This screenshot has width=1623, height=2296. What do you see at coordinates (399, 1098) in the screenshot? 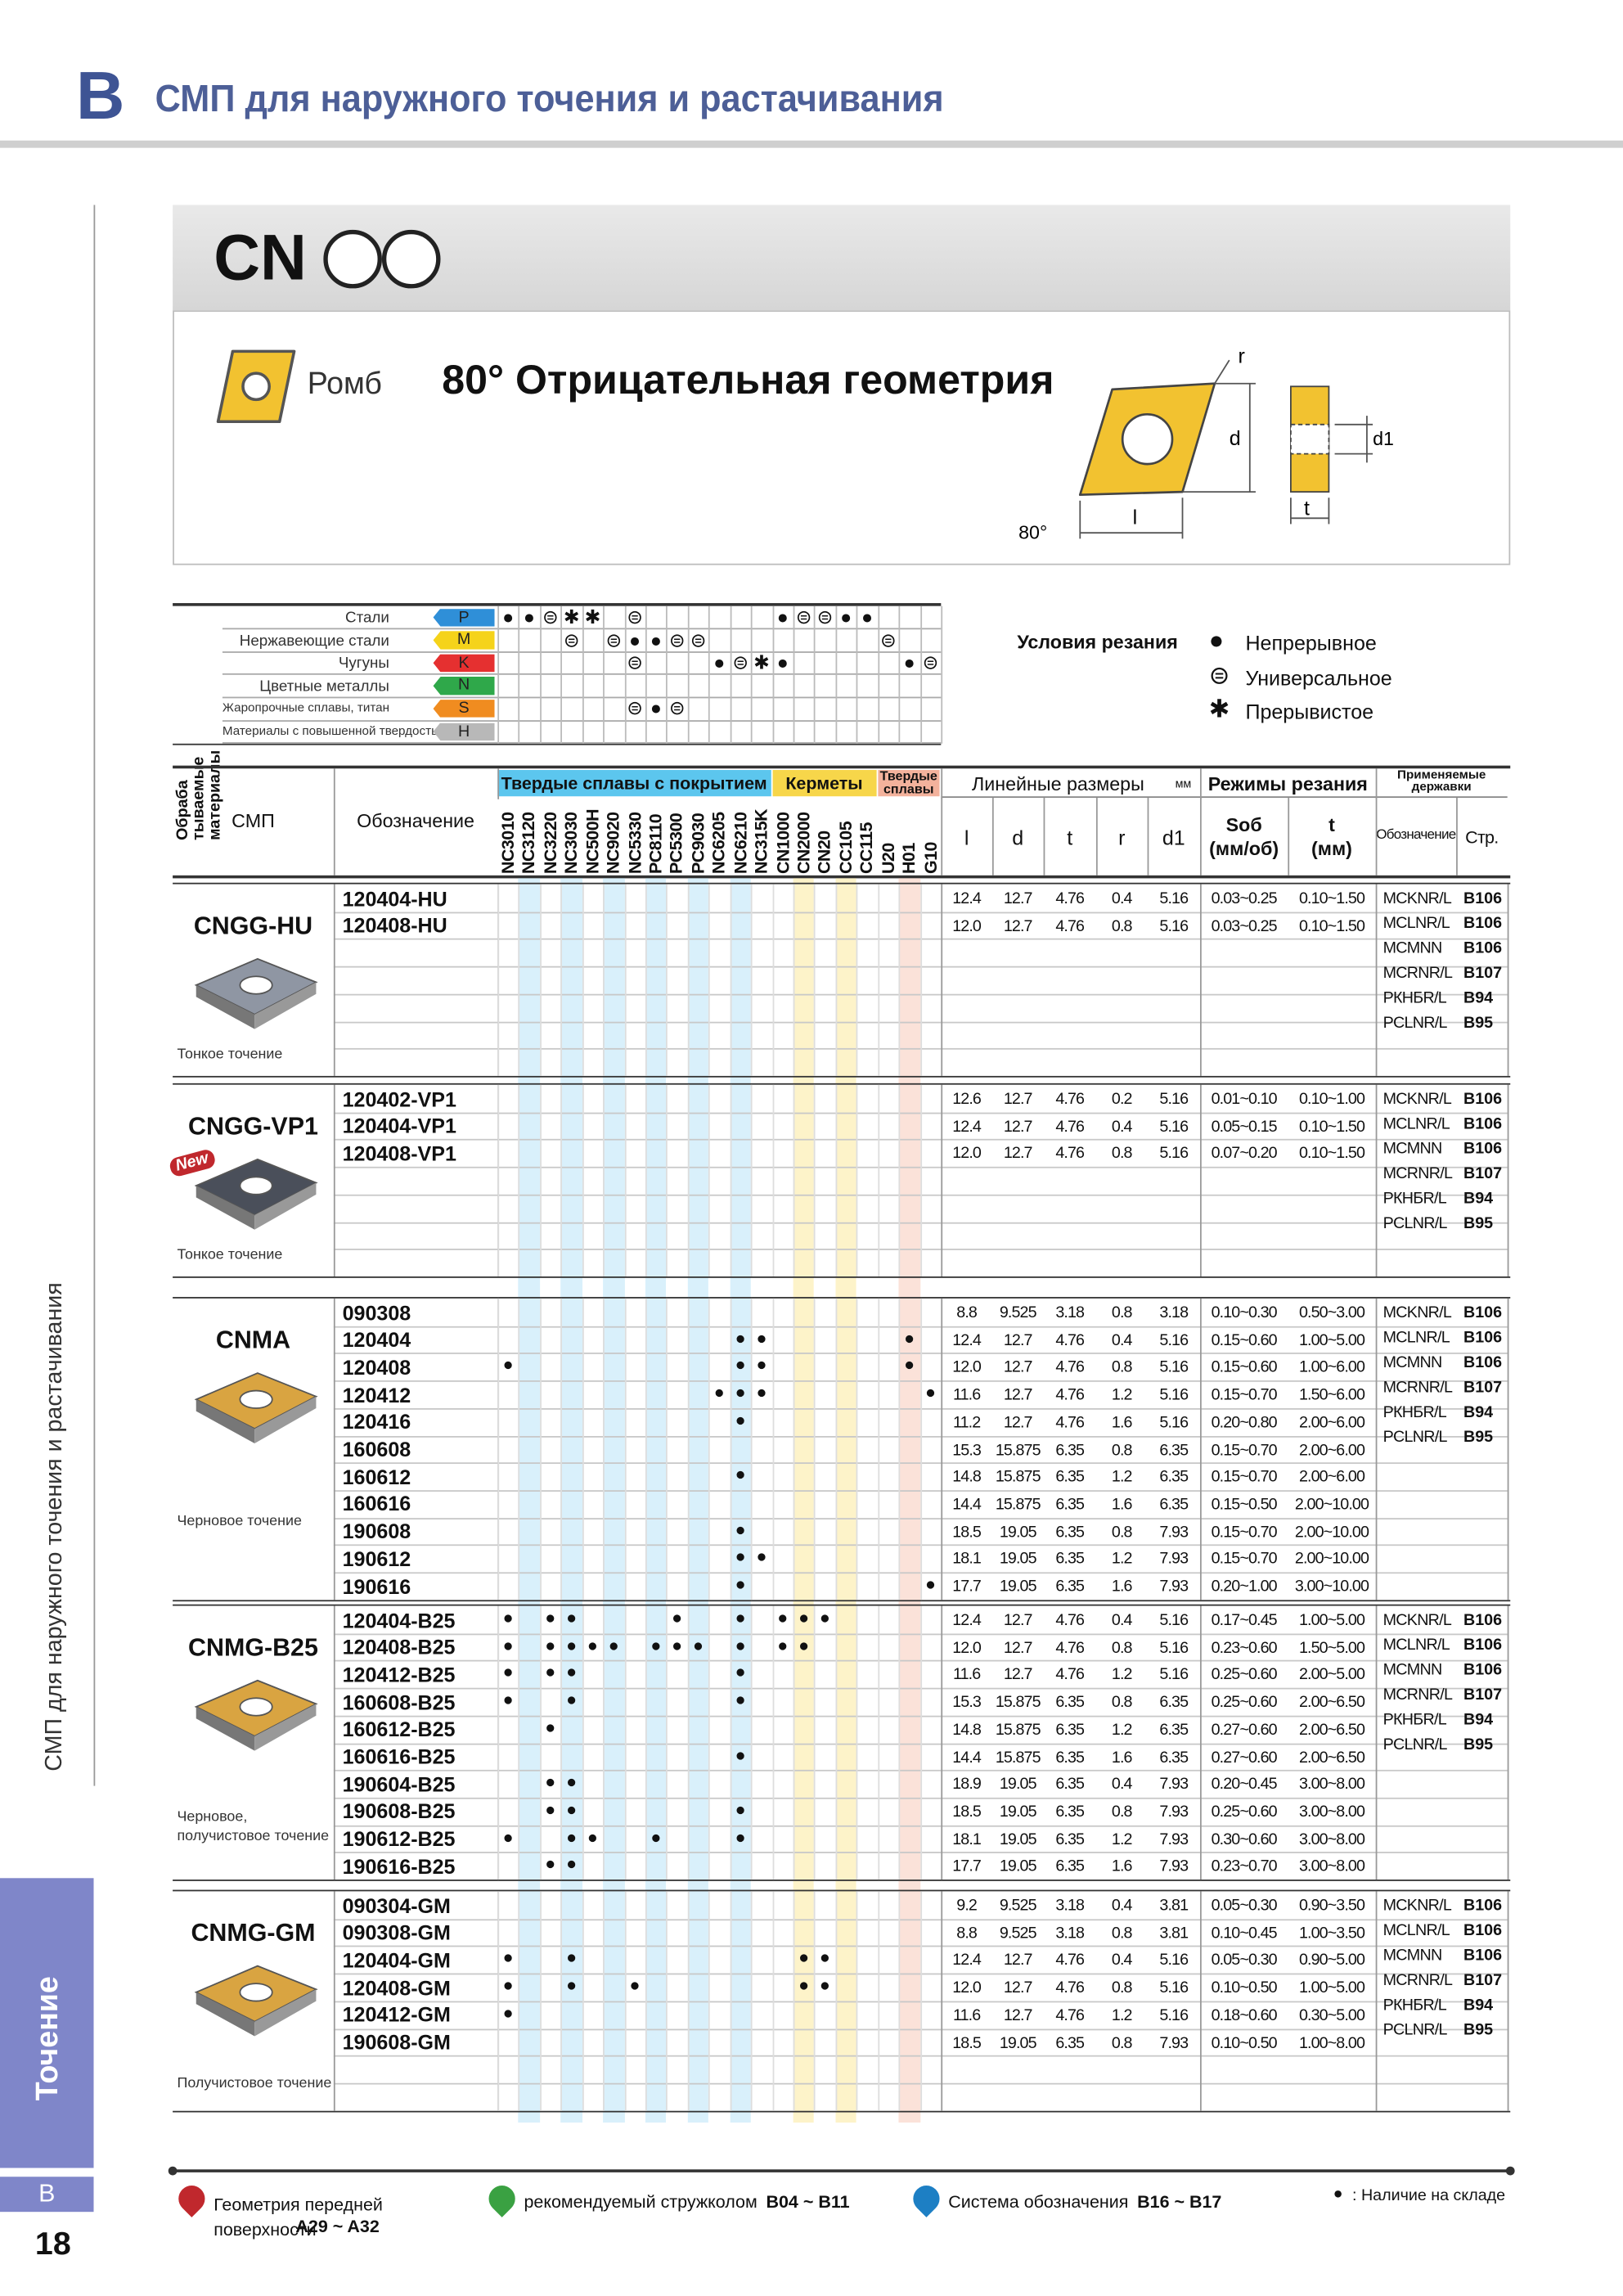
I see `designation: 120402-VP1` at bounding box center [399, 1098].